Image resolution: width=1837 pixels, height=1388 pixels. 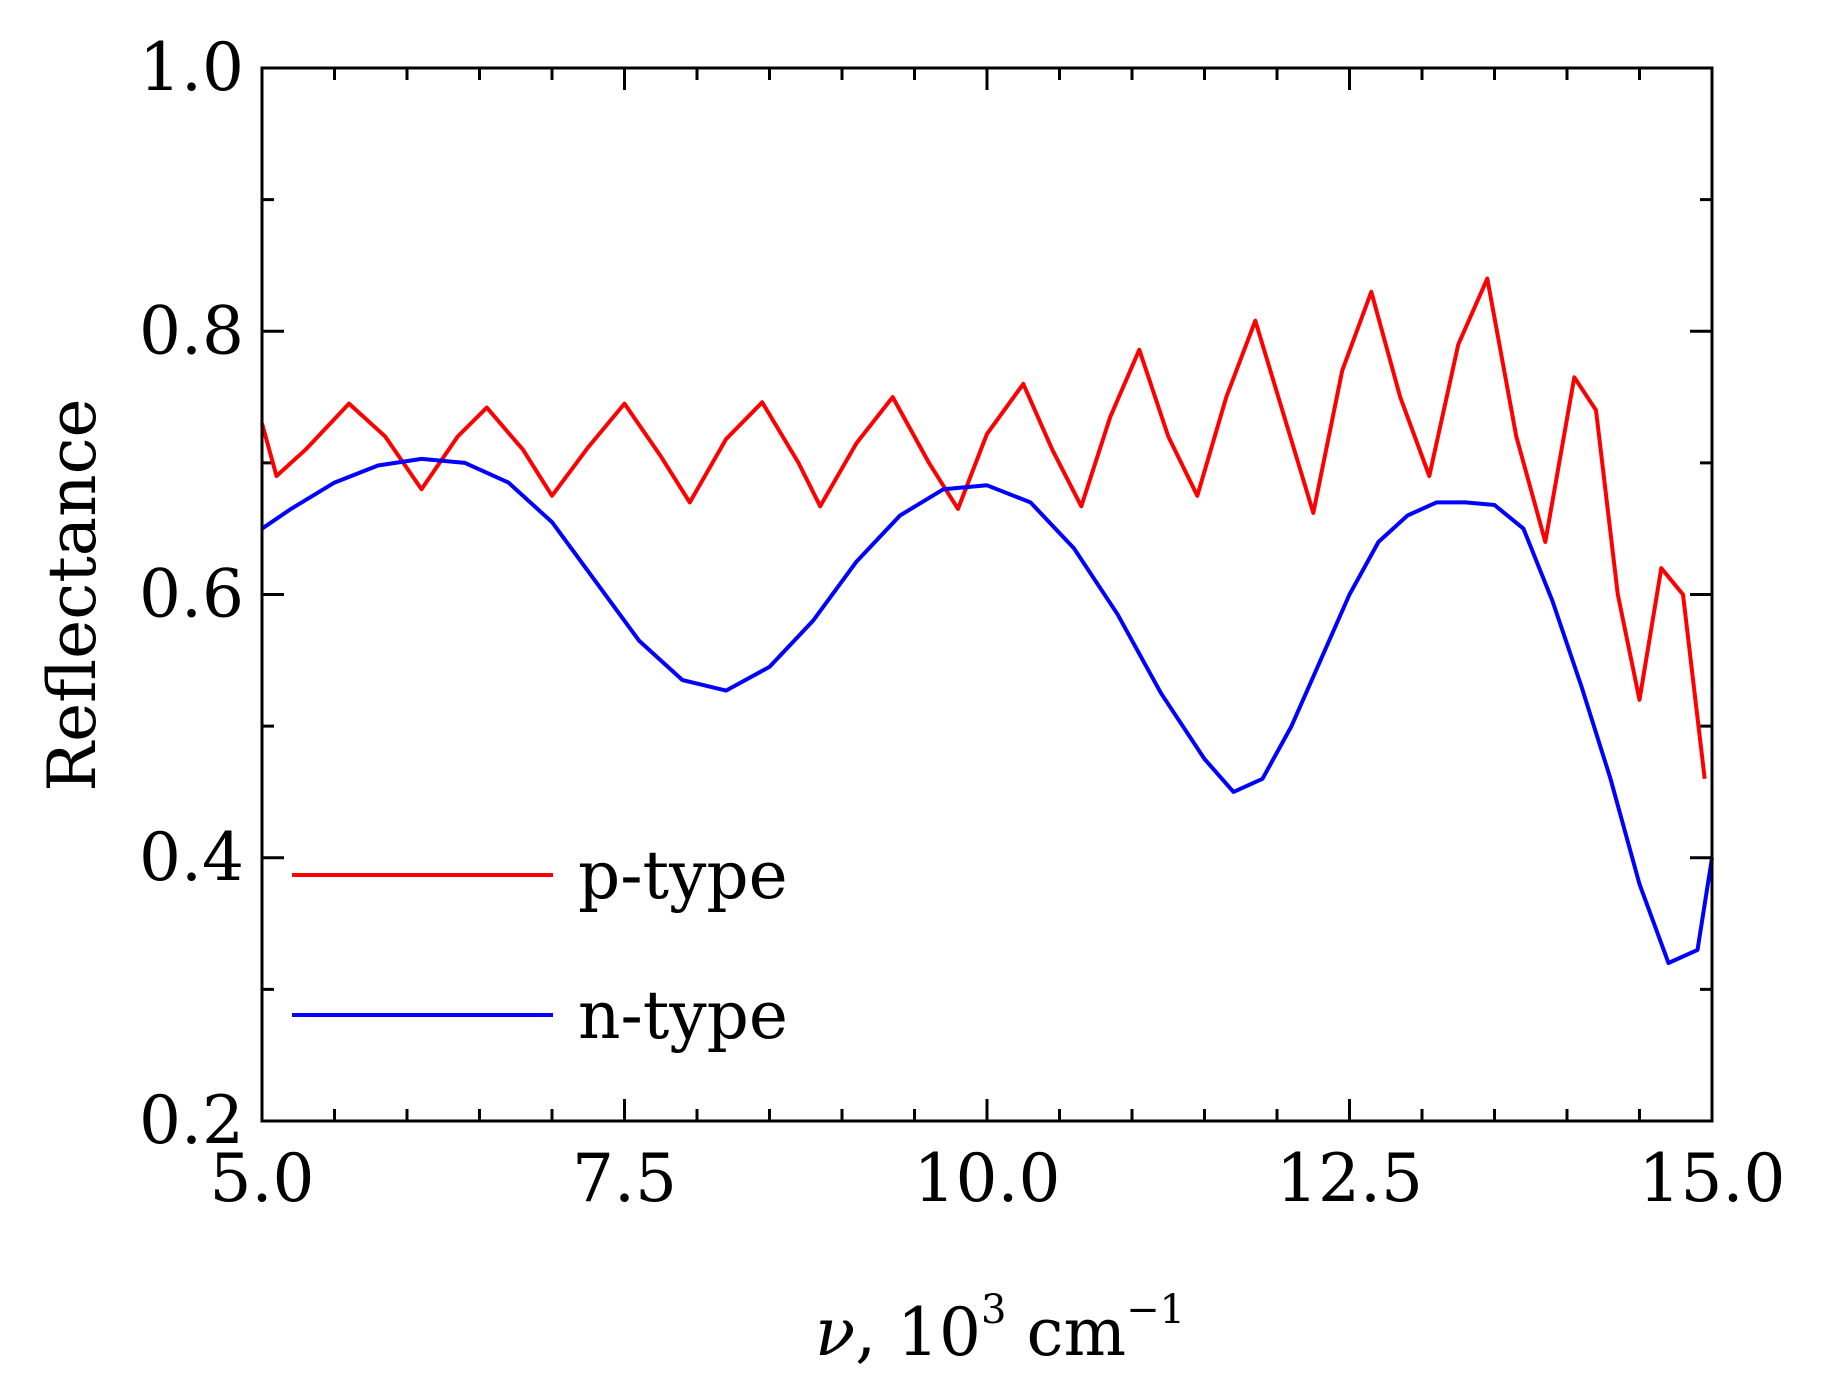 I want to click on x-tick-label: 5.0, so click(x=262, y=1178).